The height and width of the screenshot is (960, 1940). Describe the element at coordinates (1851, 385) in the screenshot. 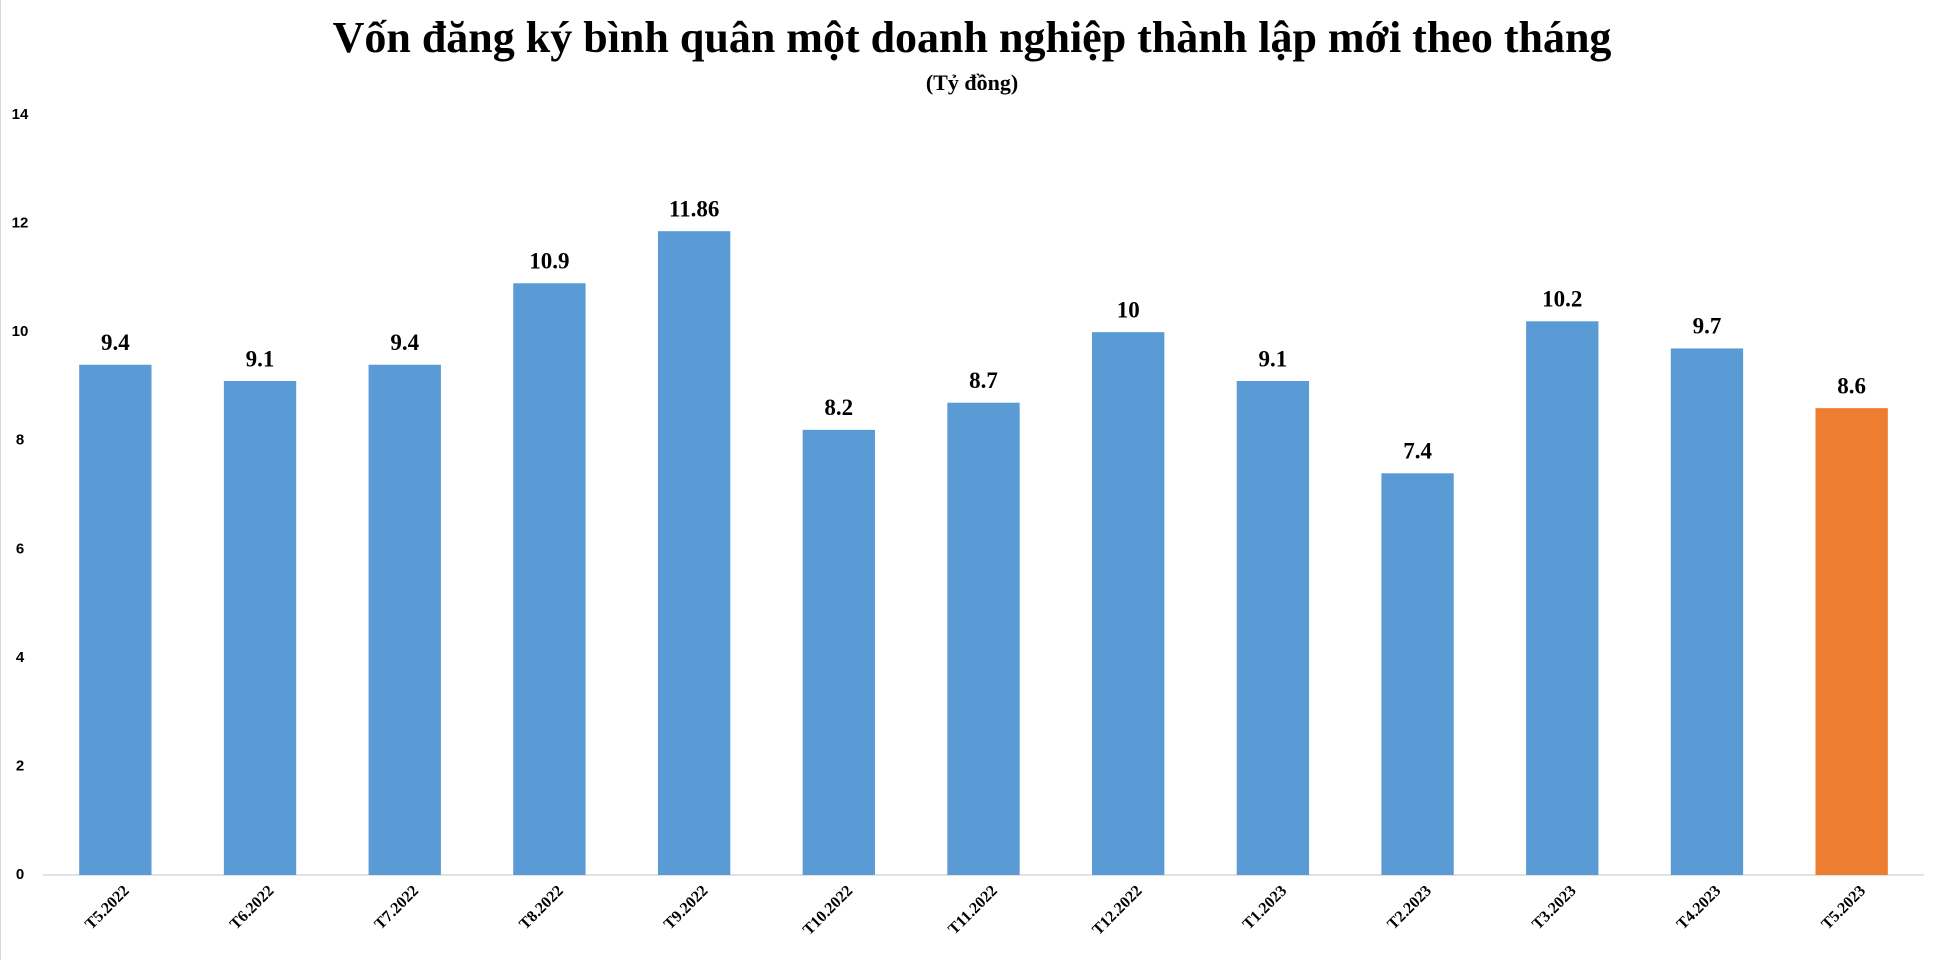

I see `value-label: 8.6` at that location.